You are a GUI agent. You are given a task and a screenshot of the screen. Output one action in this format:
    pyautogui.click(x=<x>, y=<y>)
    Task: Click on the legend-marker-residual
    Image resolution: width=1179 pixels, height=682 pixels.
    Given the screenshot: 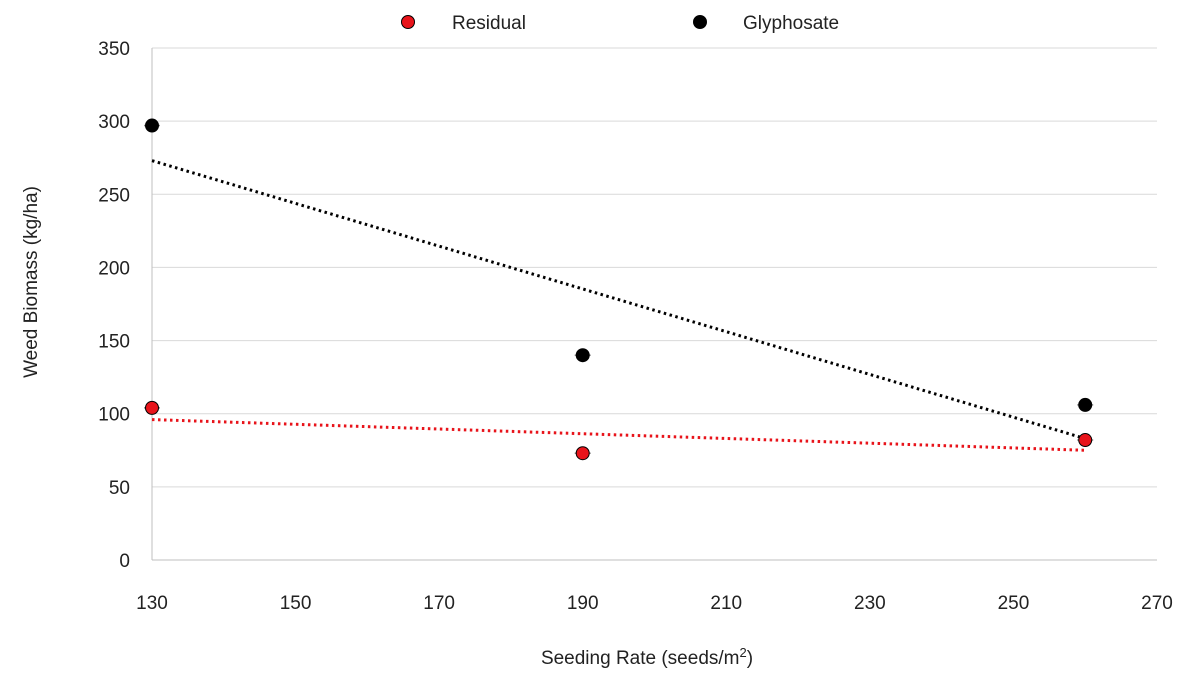 What is the action you would take?
    pyautogui.click(x=408, y=22)
    